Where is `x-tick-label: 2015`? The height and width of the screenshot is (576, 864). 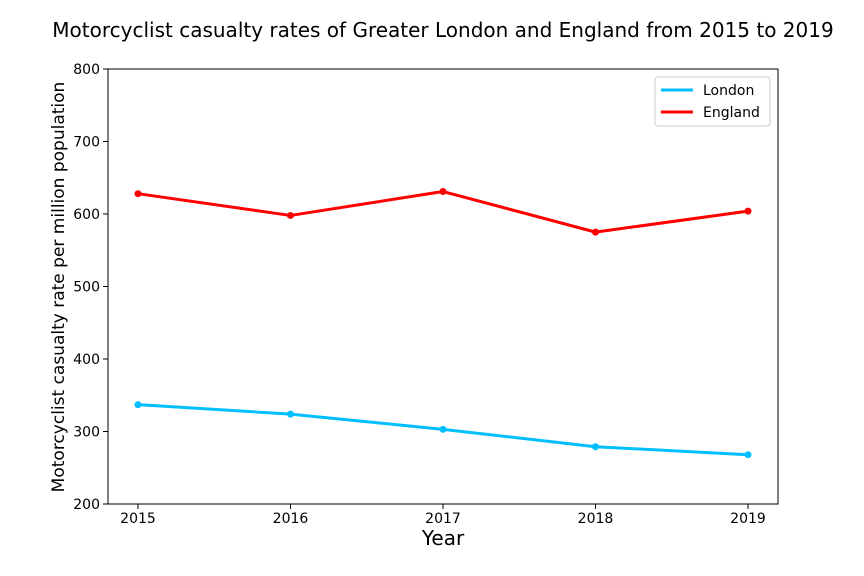
x-tick-label: 2015 is located at coordinates (138, 519).